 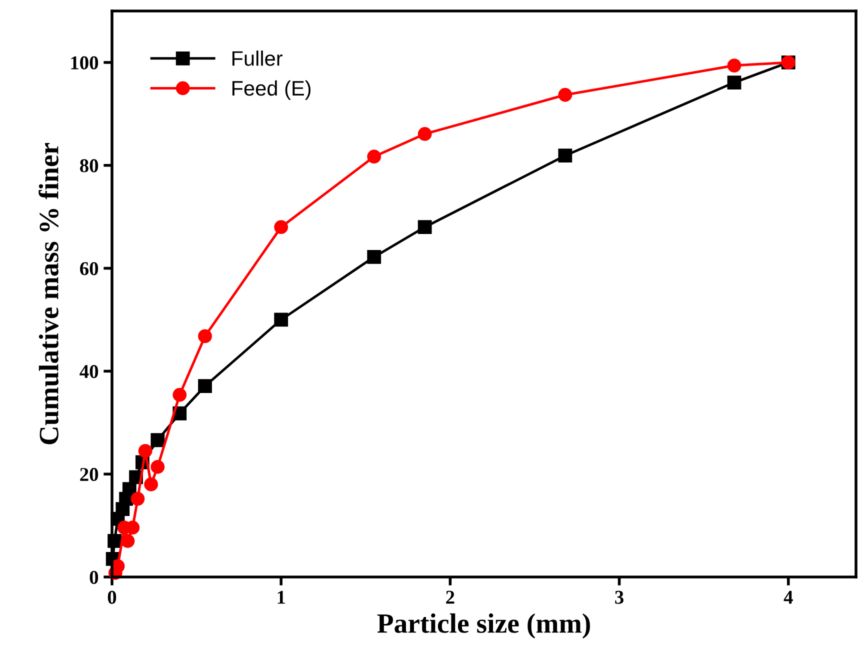 What do you see at coordinates (89, 165) in the screenshot?
I see `y-tick-label: 80` at bounding box center [89, 165].